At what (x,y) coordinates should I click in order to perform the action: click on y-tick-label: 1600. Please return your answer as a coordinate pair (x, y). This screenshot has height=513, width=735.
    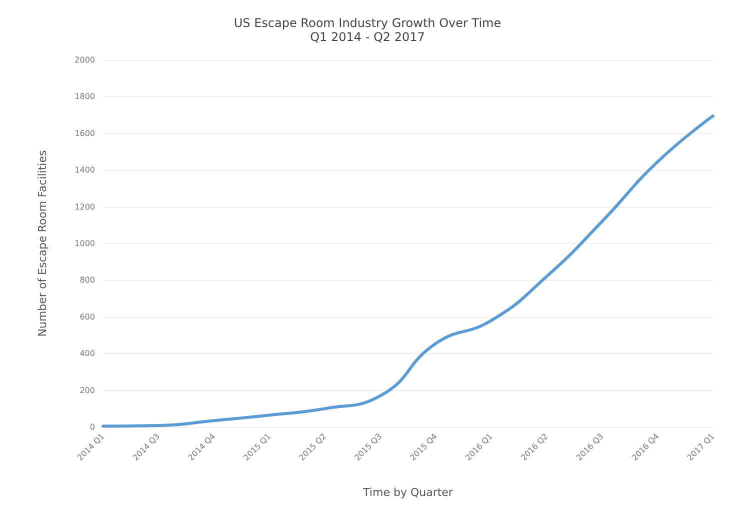
    Looking at the image, I should click on (84, 133).